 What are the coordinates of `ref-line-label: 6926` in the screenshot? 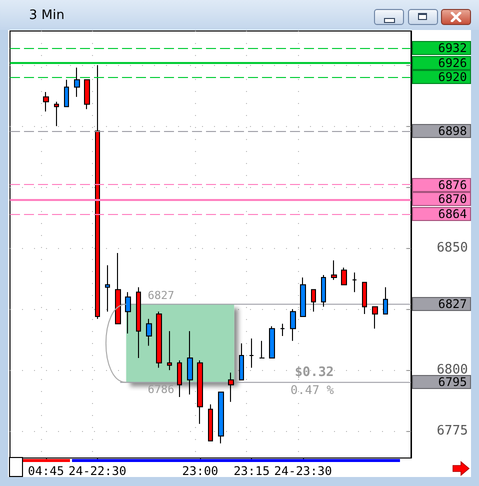 It's located at (441, 63).